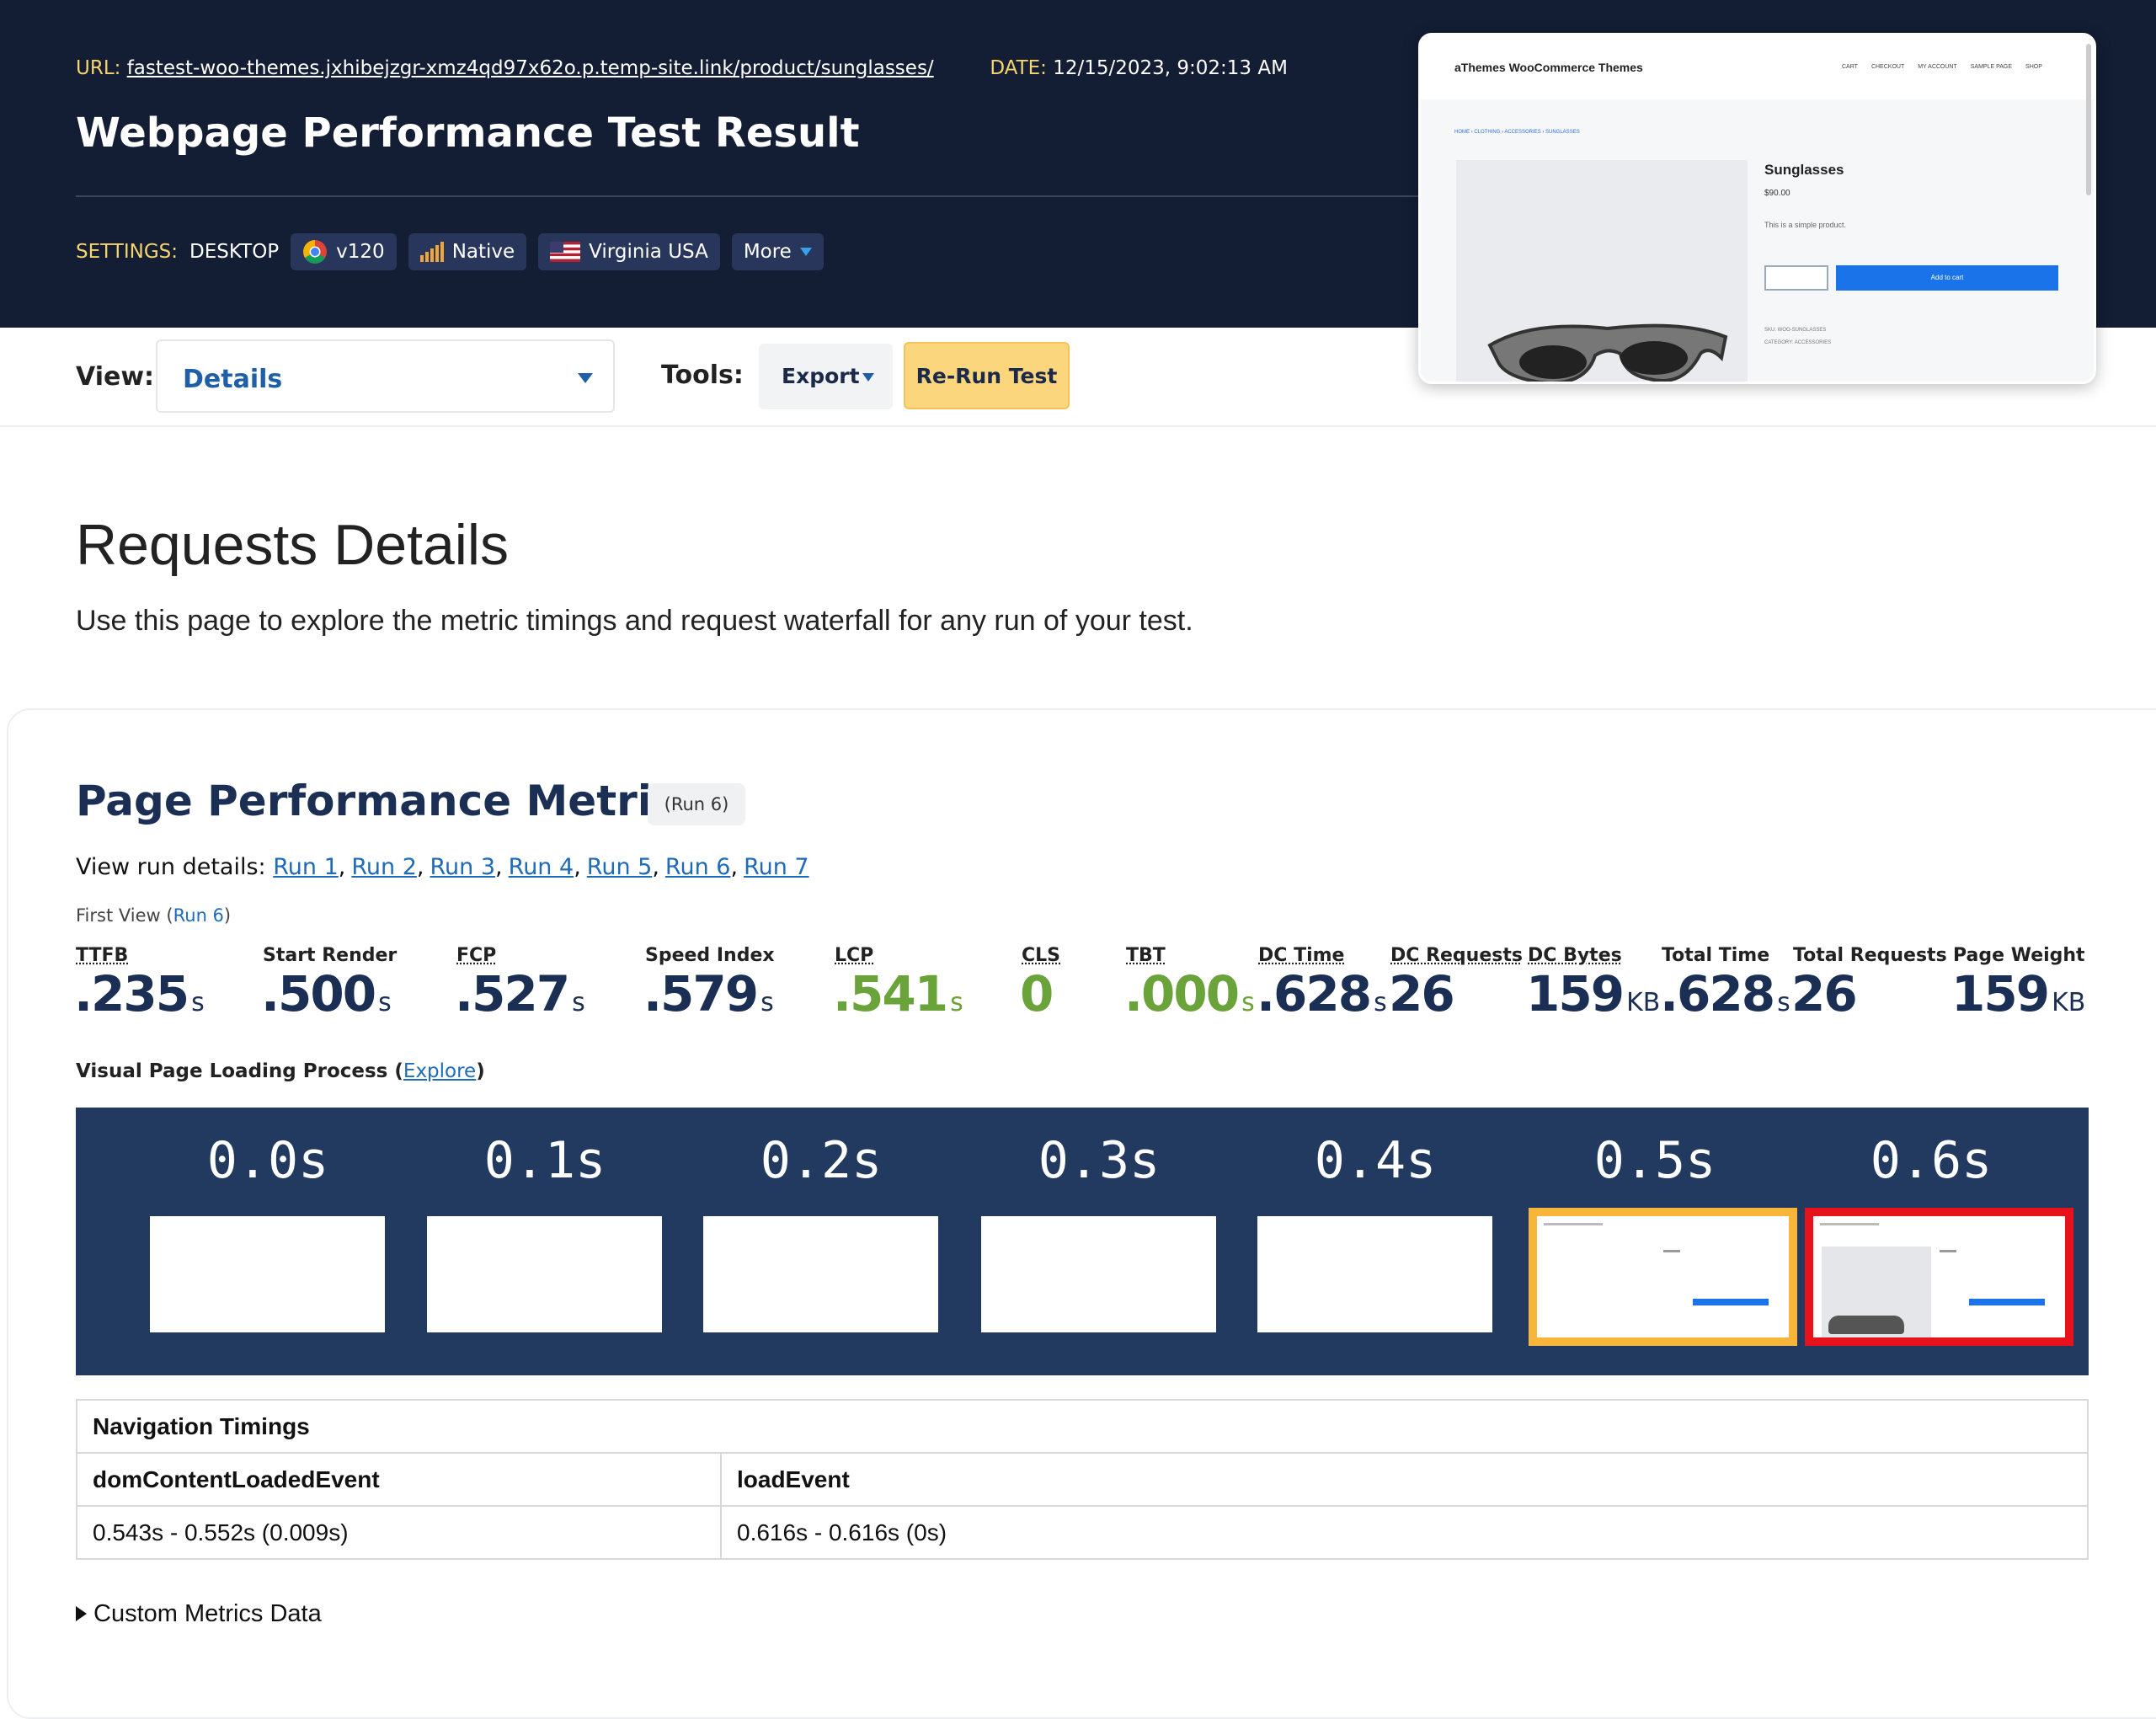 The image size is (2156, 1719). What do you see at coordinates (1099, 1160) in the screenshot?
I see `frame-time: 0.3s` at bounding box center [1099, 1160].